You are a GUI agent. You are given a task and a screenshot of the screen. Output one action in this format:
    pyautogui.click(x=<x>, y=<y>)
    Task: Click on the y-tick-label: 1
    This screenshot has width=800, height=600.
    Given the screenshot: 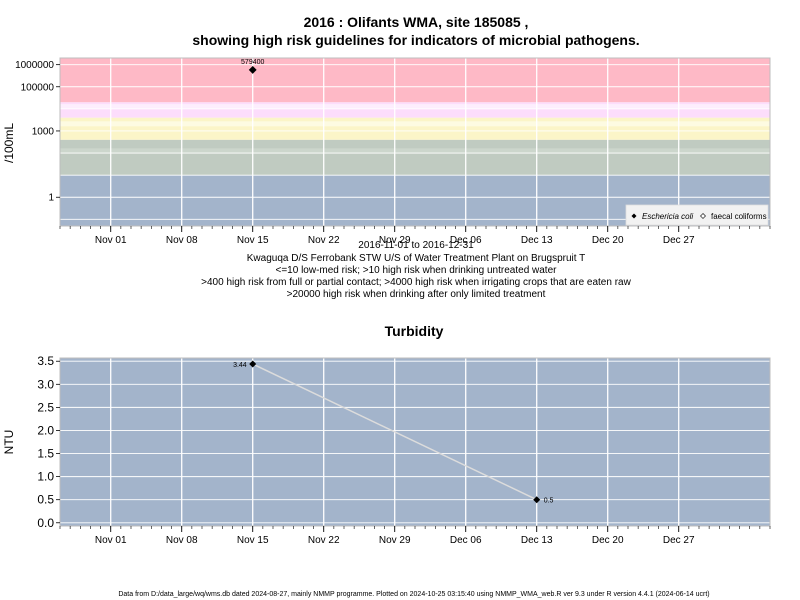 What is the action you would take?
    pyautogui.click(x=51, y=198)
    